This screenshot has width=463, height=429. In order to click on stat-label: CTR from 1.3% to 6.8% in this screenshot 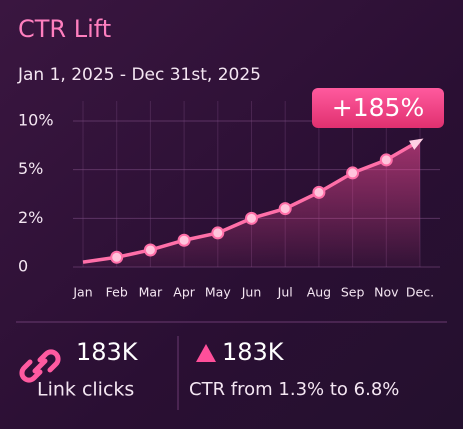, I will do `click(294, 389)`.